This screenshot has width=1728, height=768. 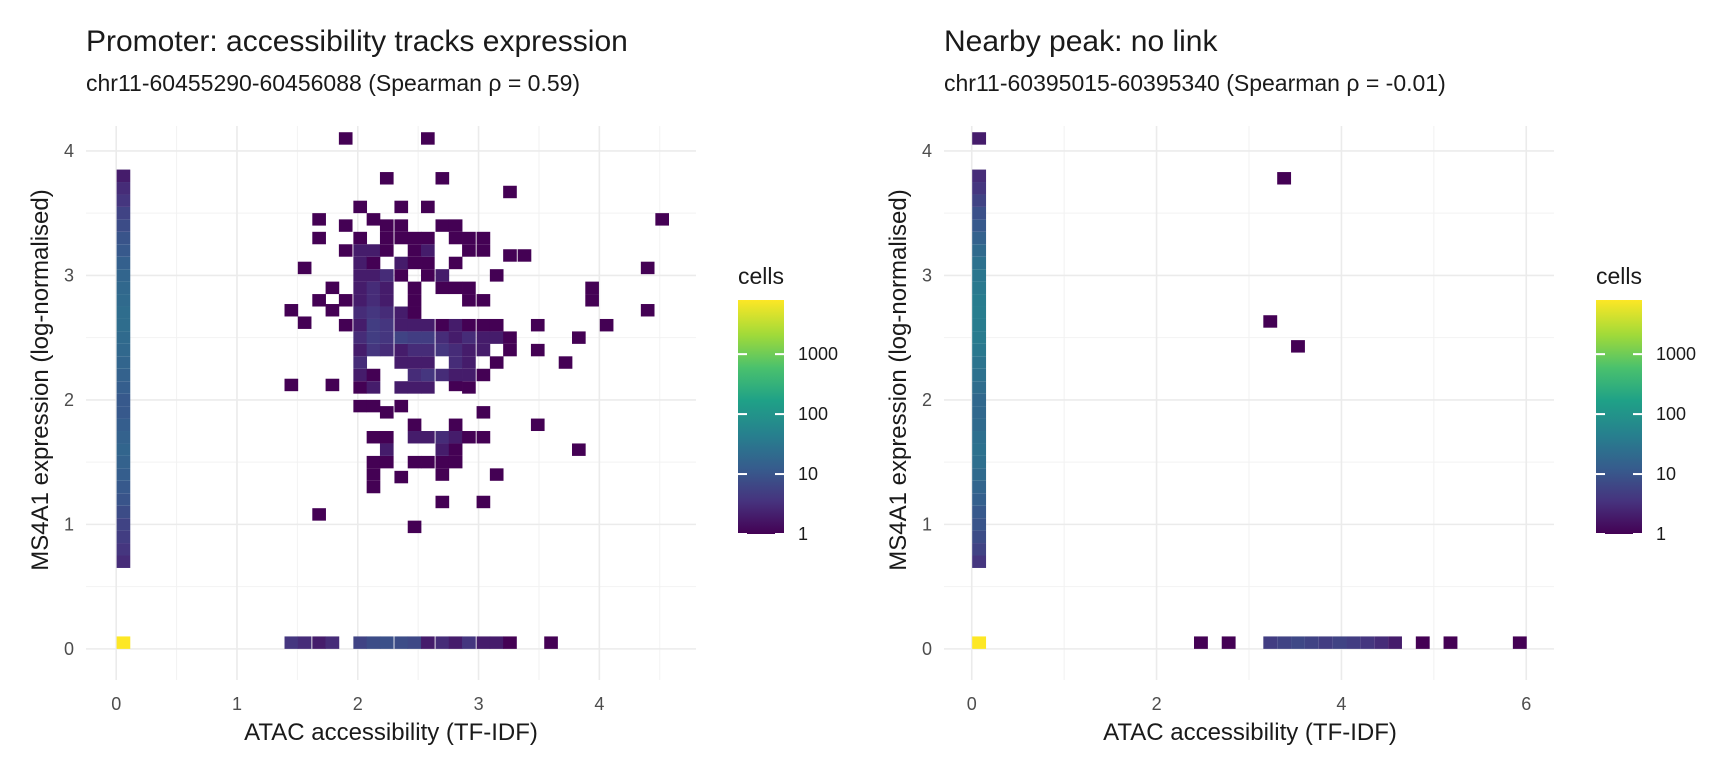 I want to click on legend-colorbar, so click(x=1619, y=417).